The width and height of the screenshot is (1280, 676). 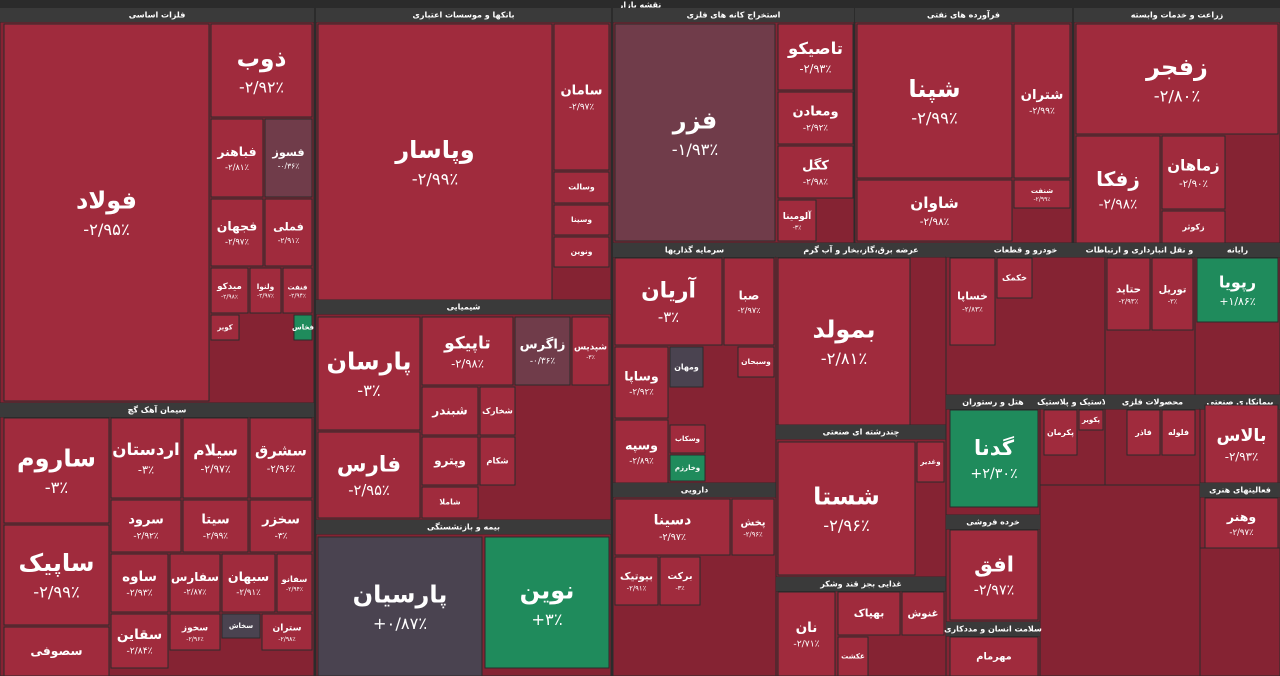 I want to click on tile: سبهان -۲/۹۱٪, so click(x=248, y=583).